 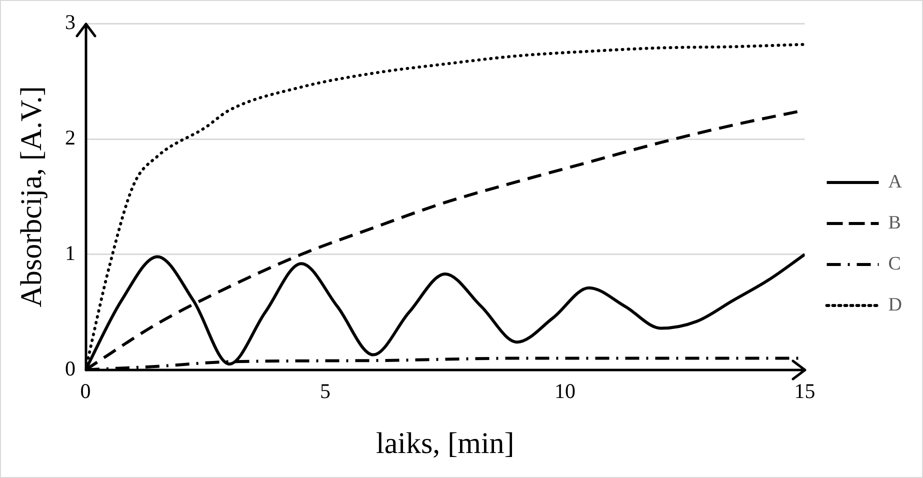 What do you see at coordinates (895, 305) in the screenshot?
I see `legend-label: D` at bounding box center [895, 305].